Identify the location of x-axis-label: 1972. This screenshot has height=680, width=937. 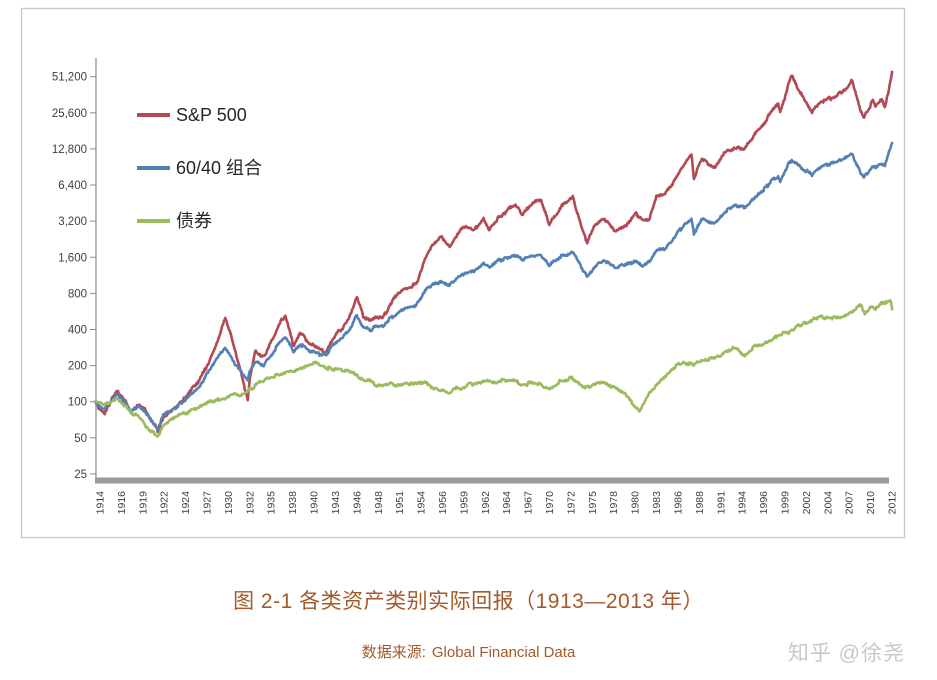
(571, 503).